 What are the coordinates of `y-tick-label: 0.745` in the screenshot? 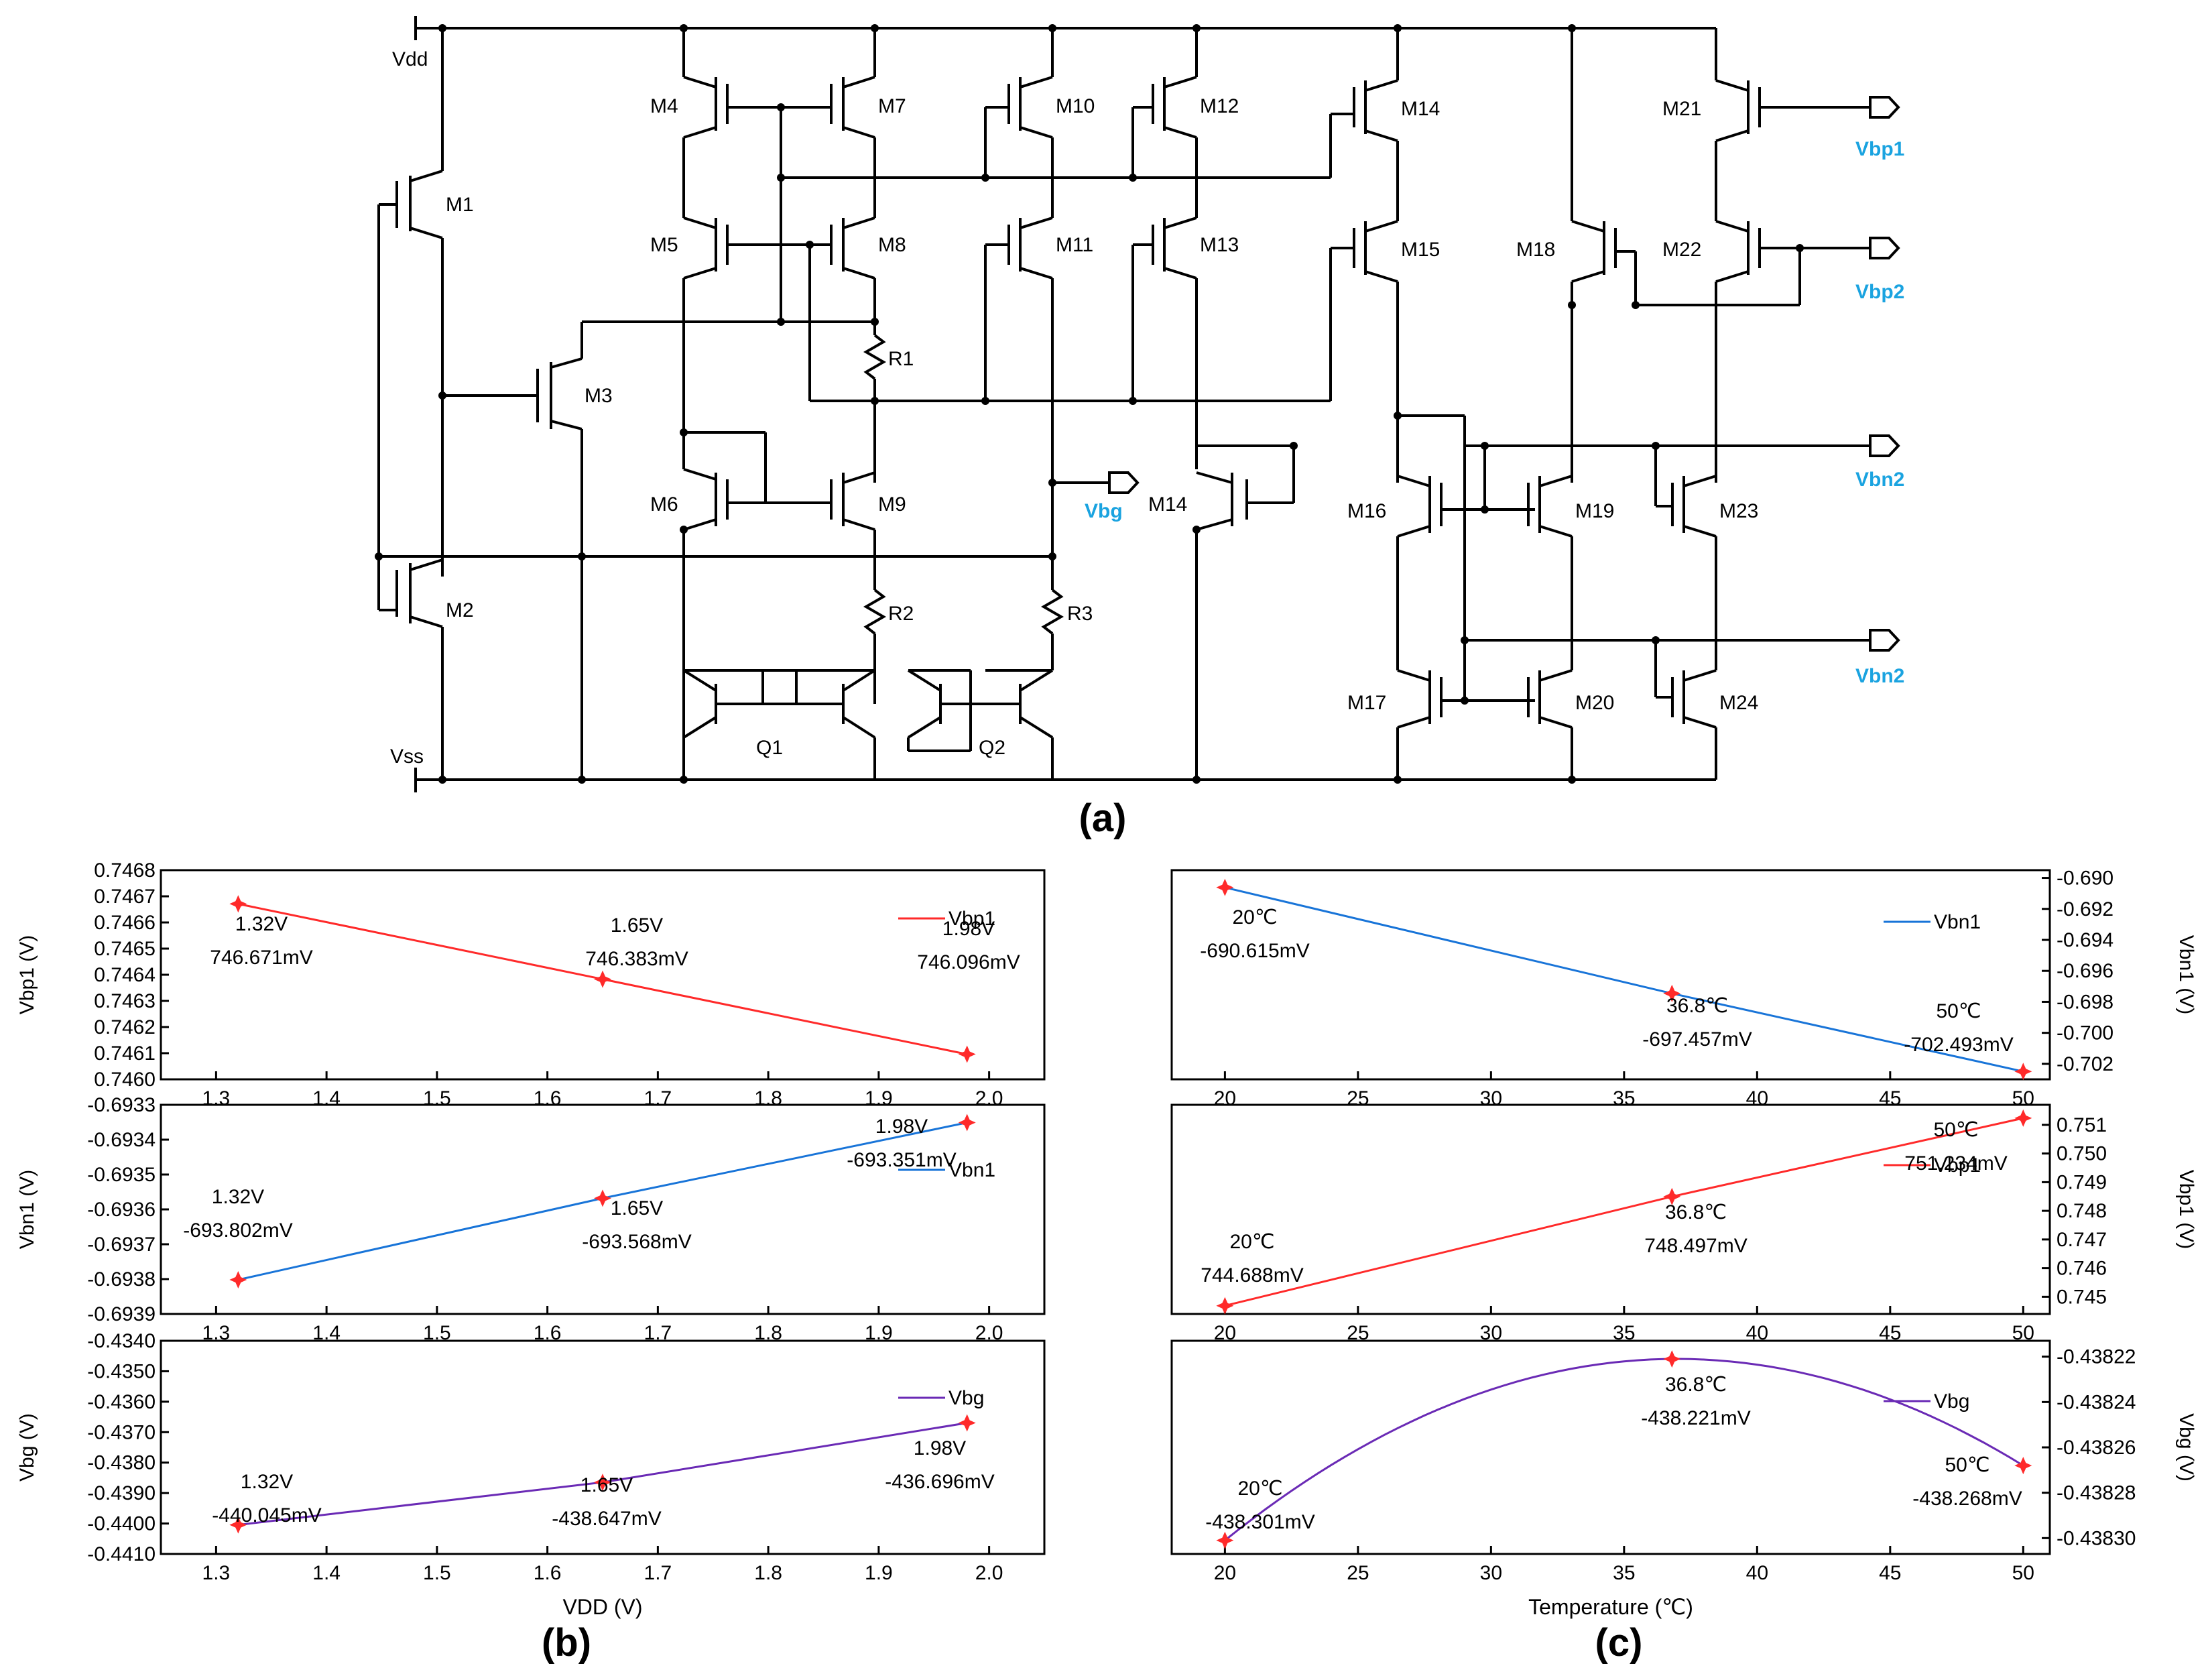 It's located at (2082, 1297).